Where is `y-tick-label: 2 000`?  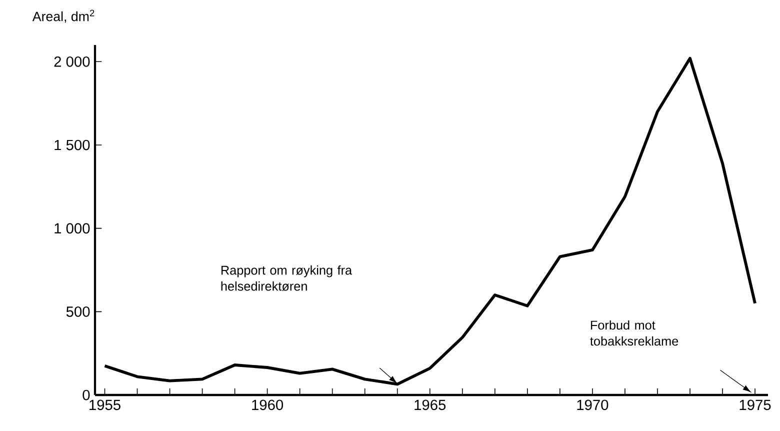 y-tick-label: 2 000 is located at coordinates (72, 61).